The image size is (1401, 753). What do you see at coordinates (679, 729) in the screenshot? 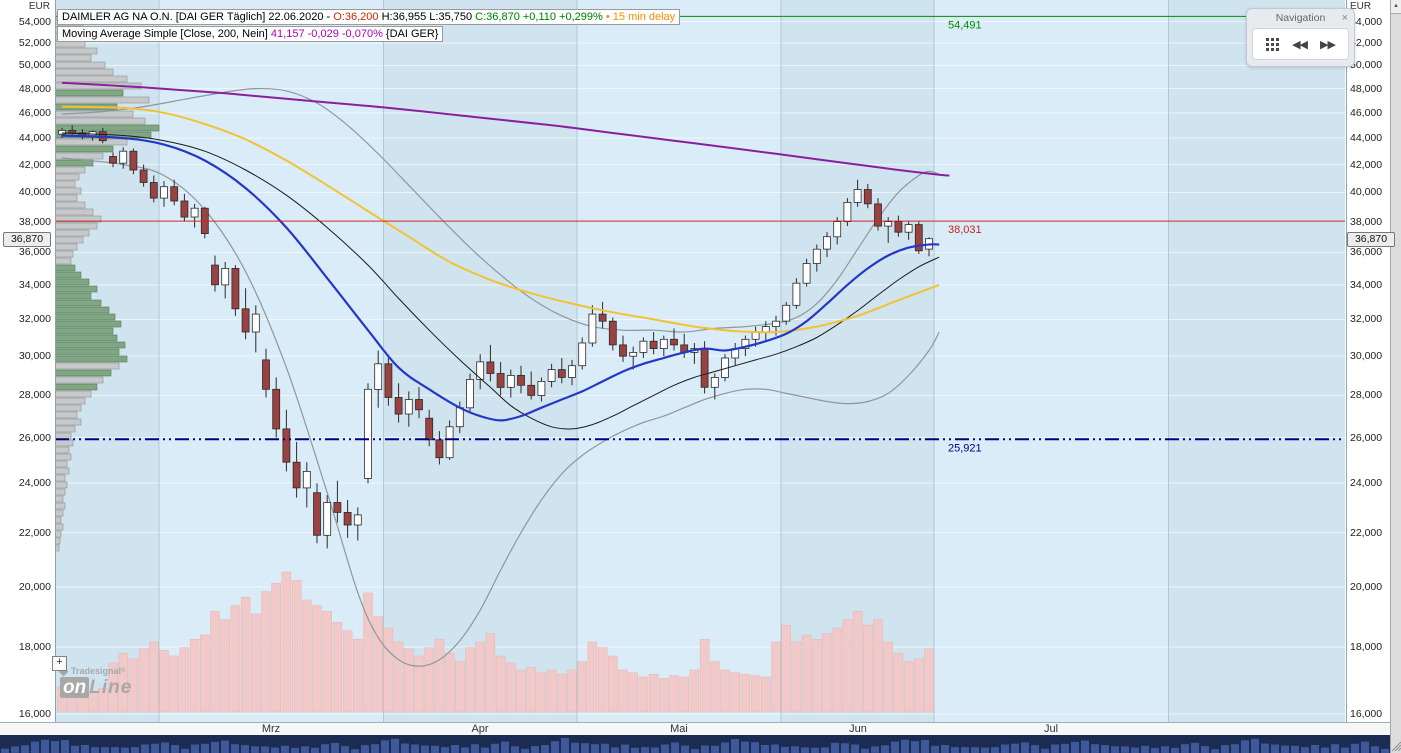
I see `month-label: Mai` at bounding box center [679, 729].